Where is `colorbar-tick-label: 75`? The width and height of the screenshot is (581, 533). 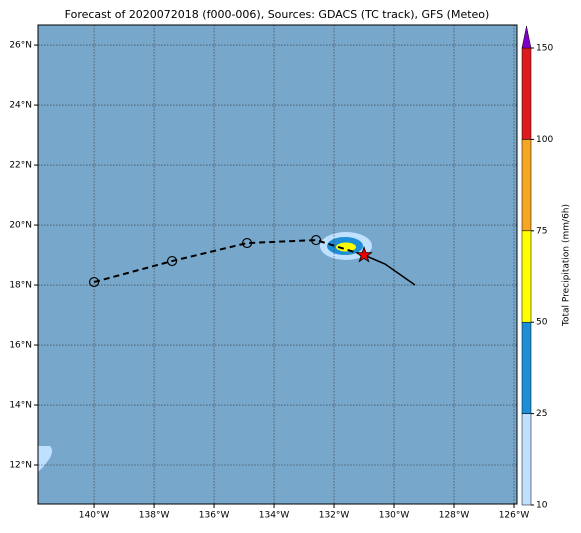
colorbar-tick-label: 75 is located at coordinates (541, 231).